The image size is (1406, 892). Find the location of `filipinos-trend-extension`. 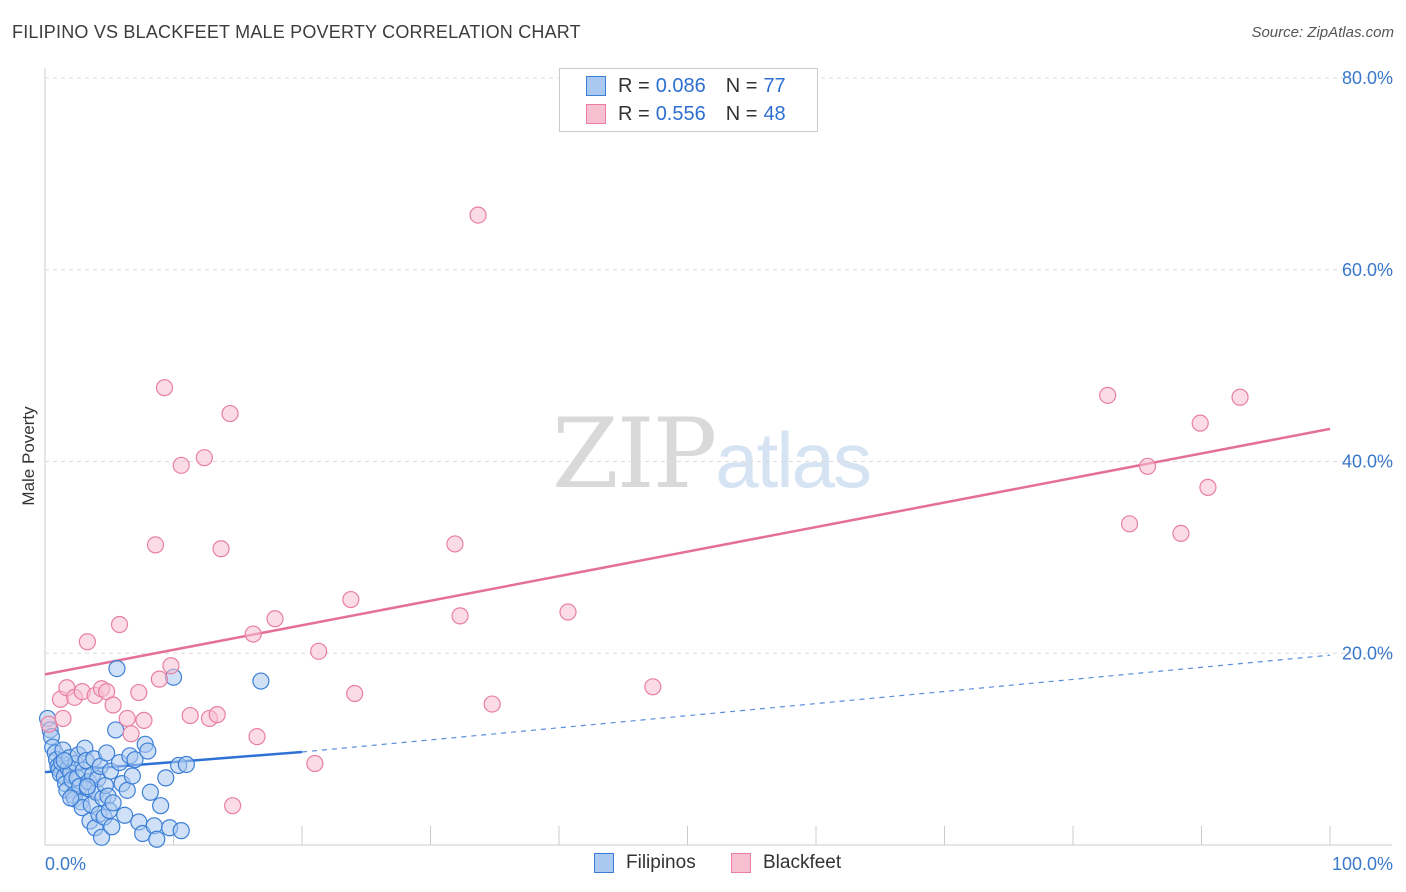

filipinos-trend-extension is located at coordinates (816, 703).